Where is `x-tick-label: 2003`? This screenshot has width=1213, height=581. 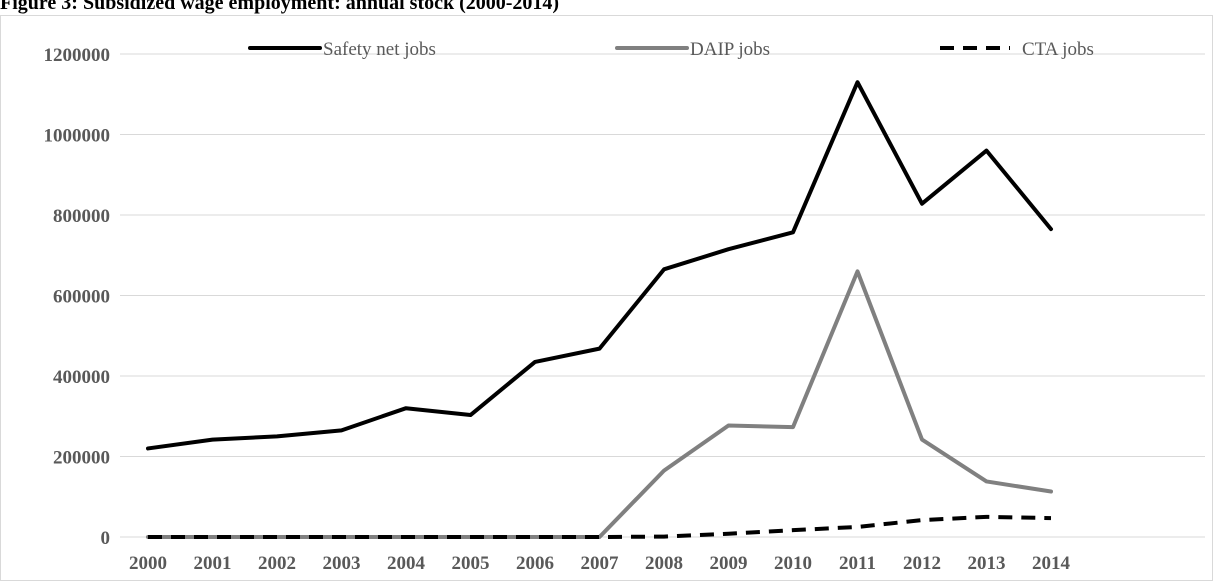 x-tick-label: 2003 is located at coordinates (342, 563).